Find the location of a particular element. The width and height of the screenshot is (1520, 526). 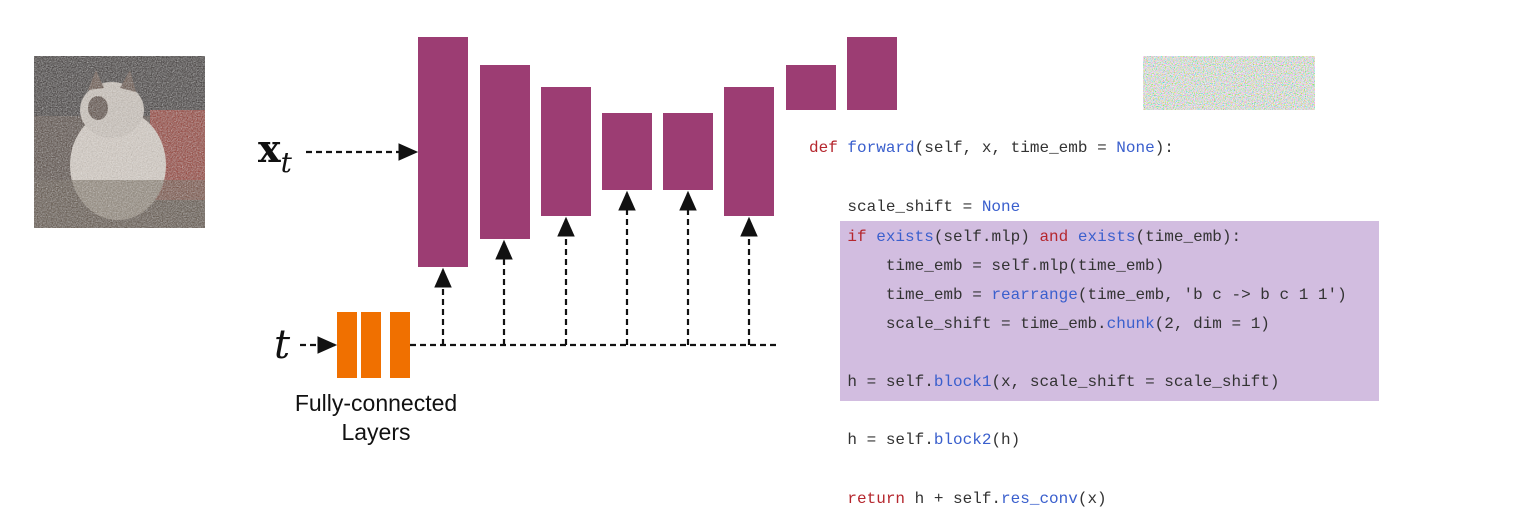

code-line: h = self.block2(h) is located at coordinates (914, 440).